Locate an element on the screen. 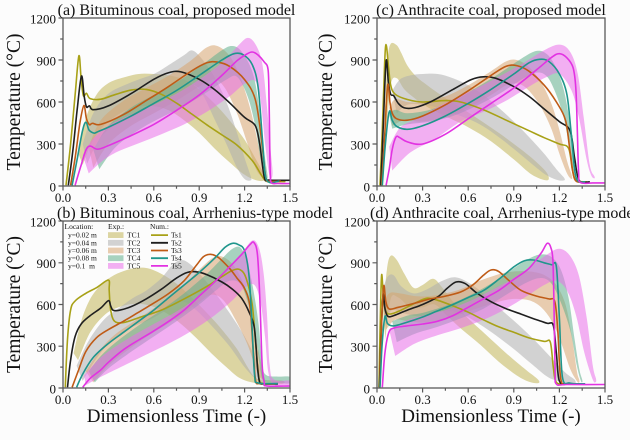 The width and height of the screenshot is (630, 440). svg-text: TC3 is located at coordinates (134, 250).